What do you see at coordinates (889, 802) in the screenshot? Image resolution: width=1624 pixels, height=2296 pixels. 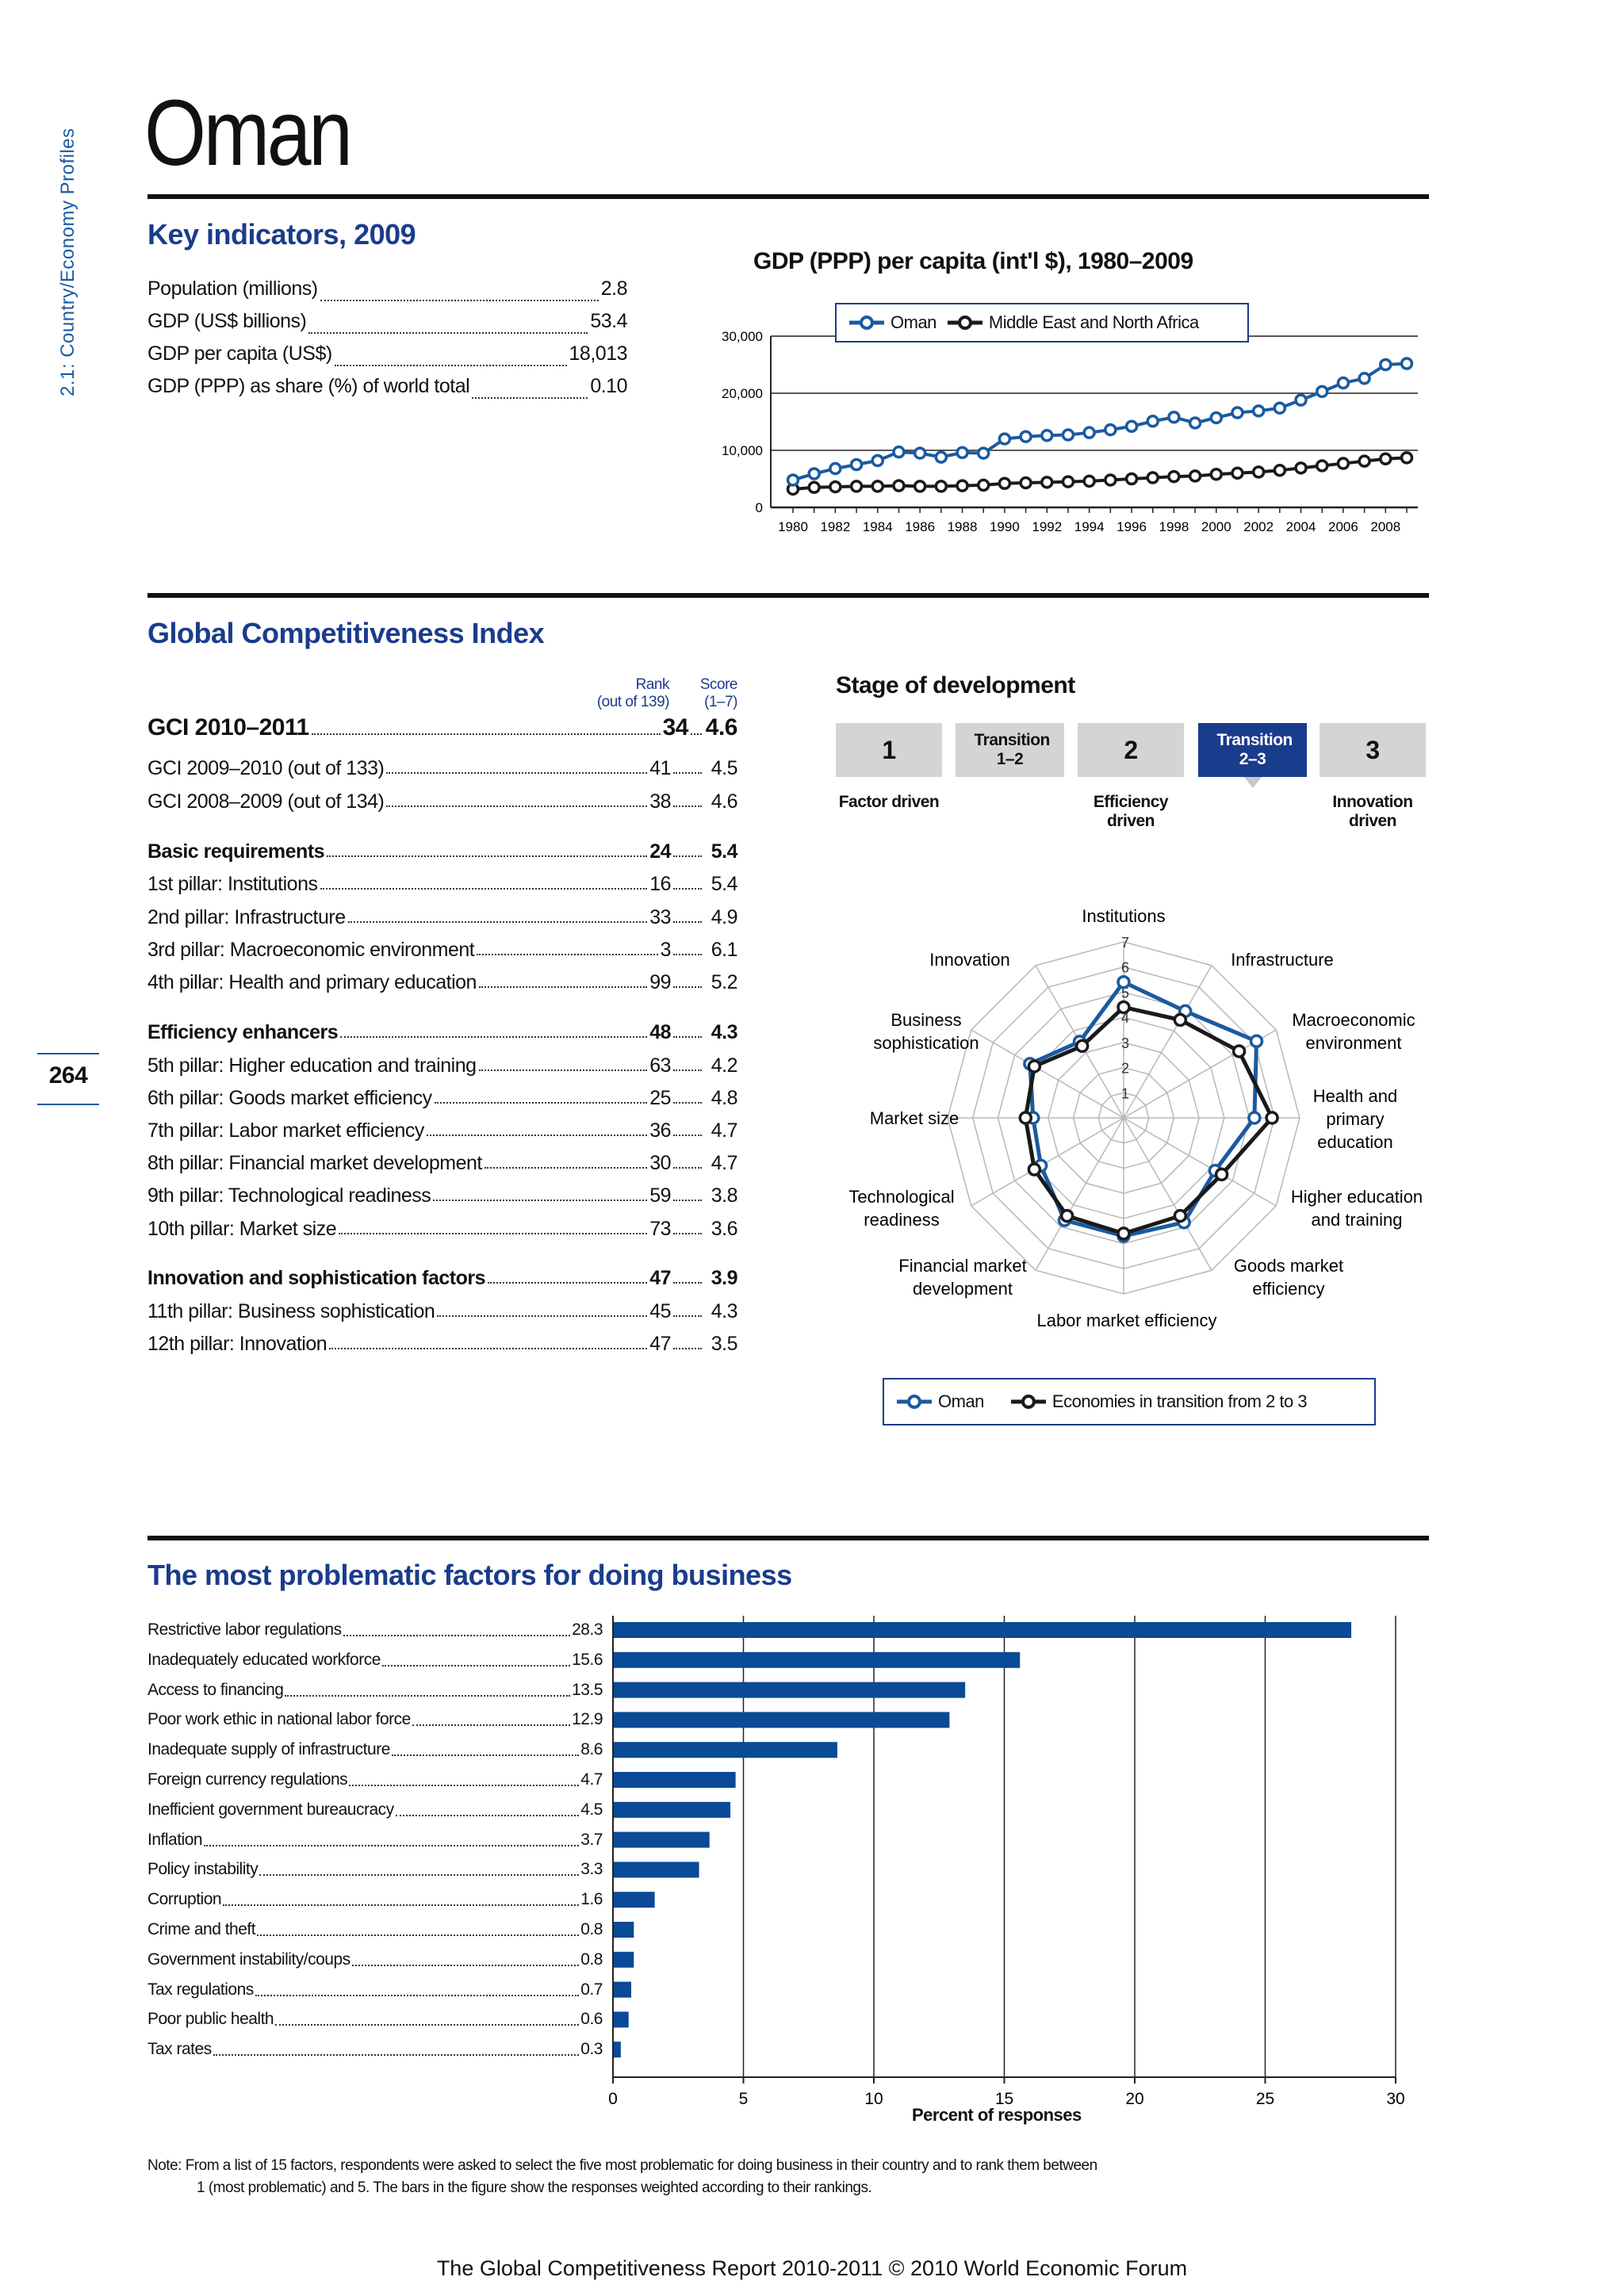 I see `stage-label: Factor driven` at bounding box center [889, 802].